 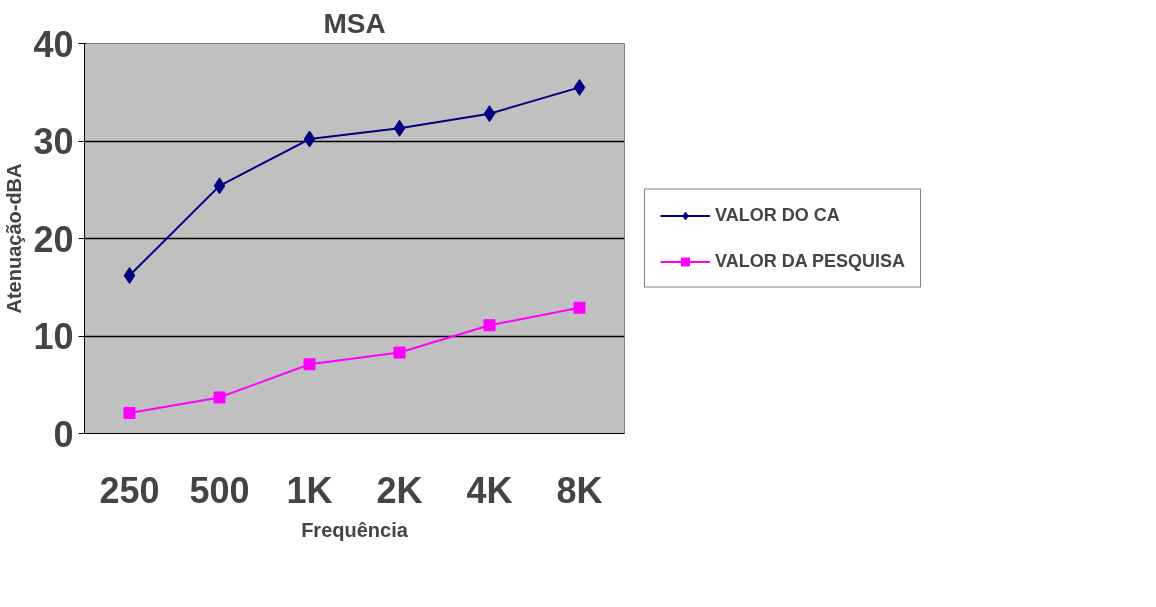 What do you see at coordinates (777, 215) in the screenshot?
I see `legend-label: VALOR DO CA` at bounding box center [777, 215].